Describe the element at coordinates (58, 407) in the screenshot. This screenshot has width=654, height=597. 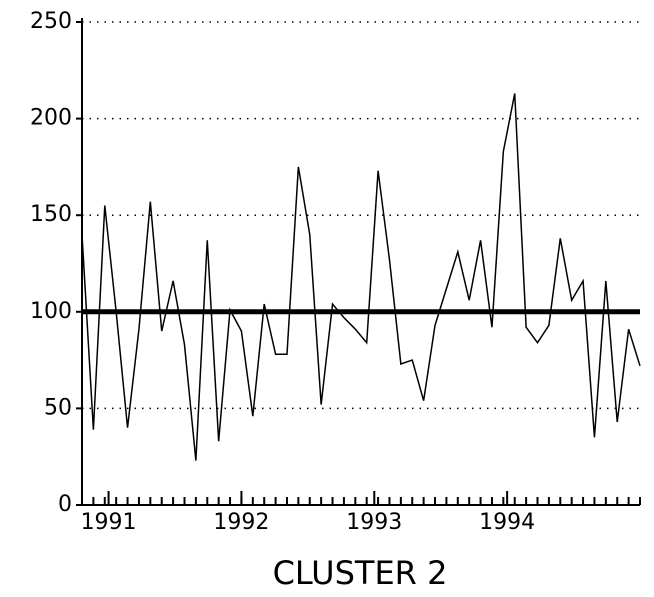
I see `y-tick-label: 50` at that location.